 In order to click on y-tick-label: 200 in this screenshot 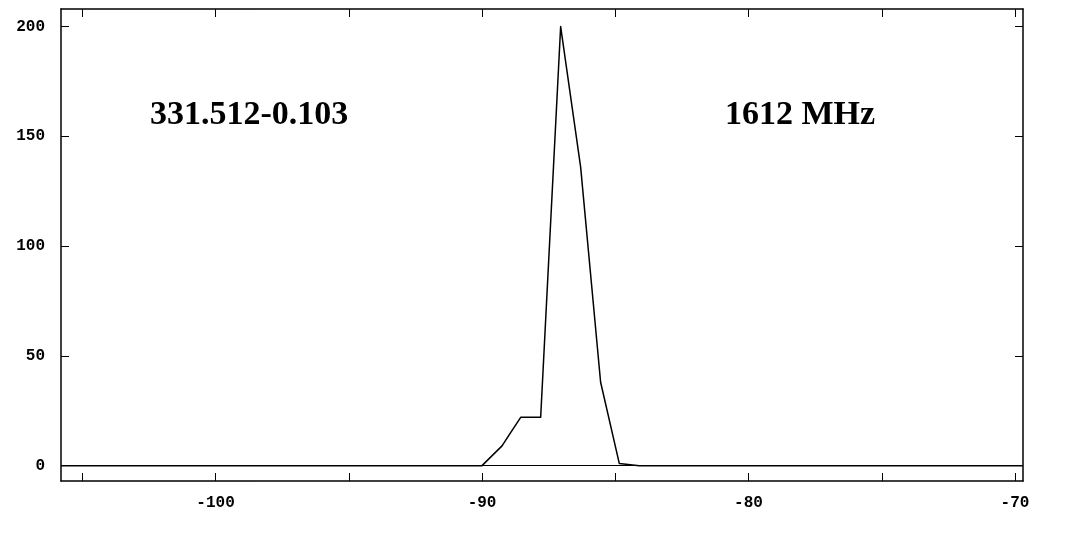, I will do `click(30, 26)`.